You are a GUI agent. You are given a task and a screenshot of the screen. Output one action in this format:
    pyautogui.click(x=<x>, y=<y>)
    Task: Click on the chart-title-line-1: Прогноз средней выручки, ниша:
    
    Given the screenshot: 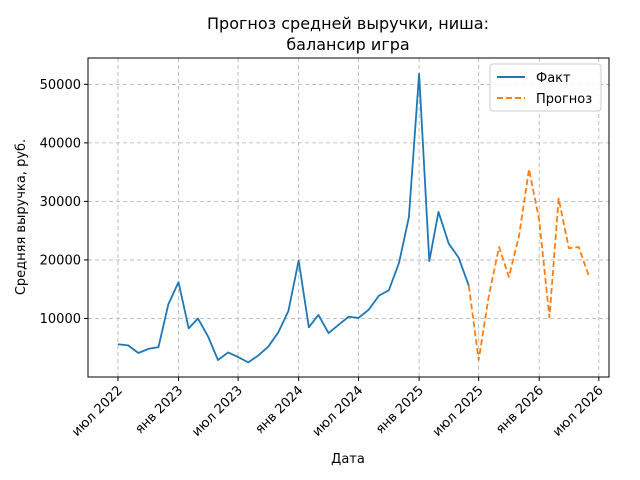 What is the action you would take?
    pyautogui.click(x=348, y=23)
    